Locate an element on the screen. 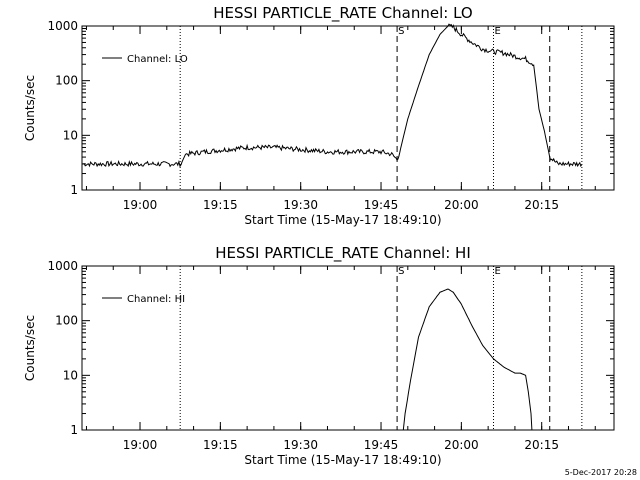 Image resolution: width=640 pixels, height=480 pixels. legend: Channel: LO is located at coordinates (145, 59).